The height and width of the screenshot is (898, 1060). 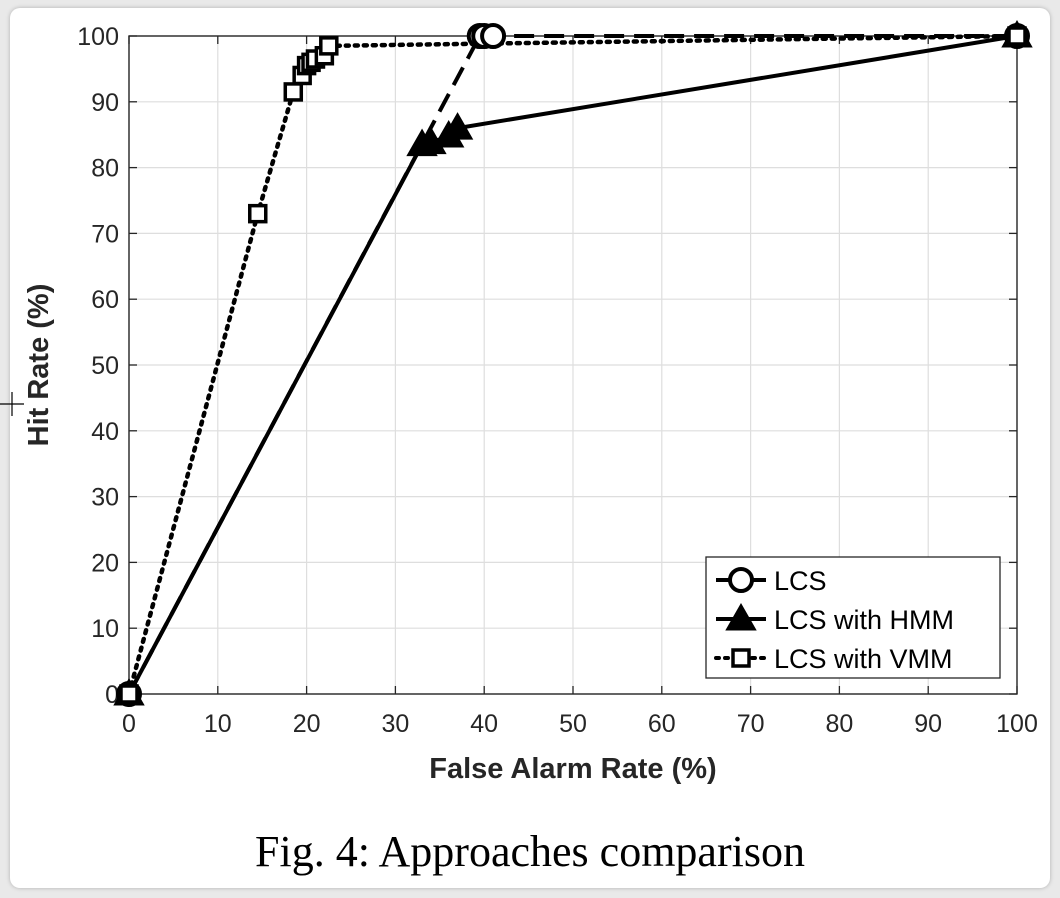 What do you see at coordinates (1017, 724) in the screenshot?
I see `x-tick-label: 100` at bounding box center [1017, 724].